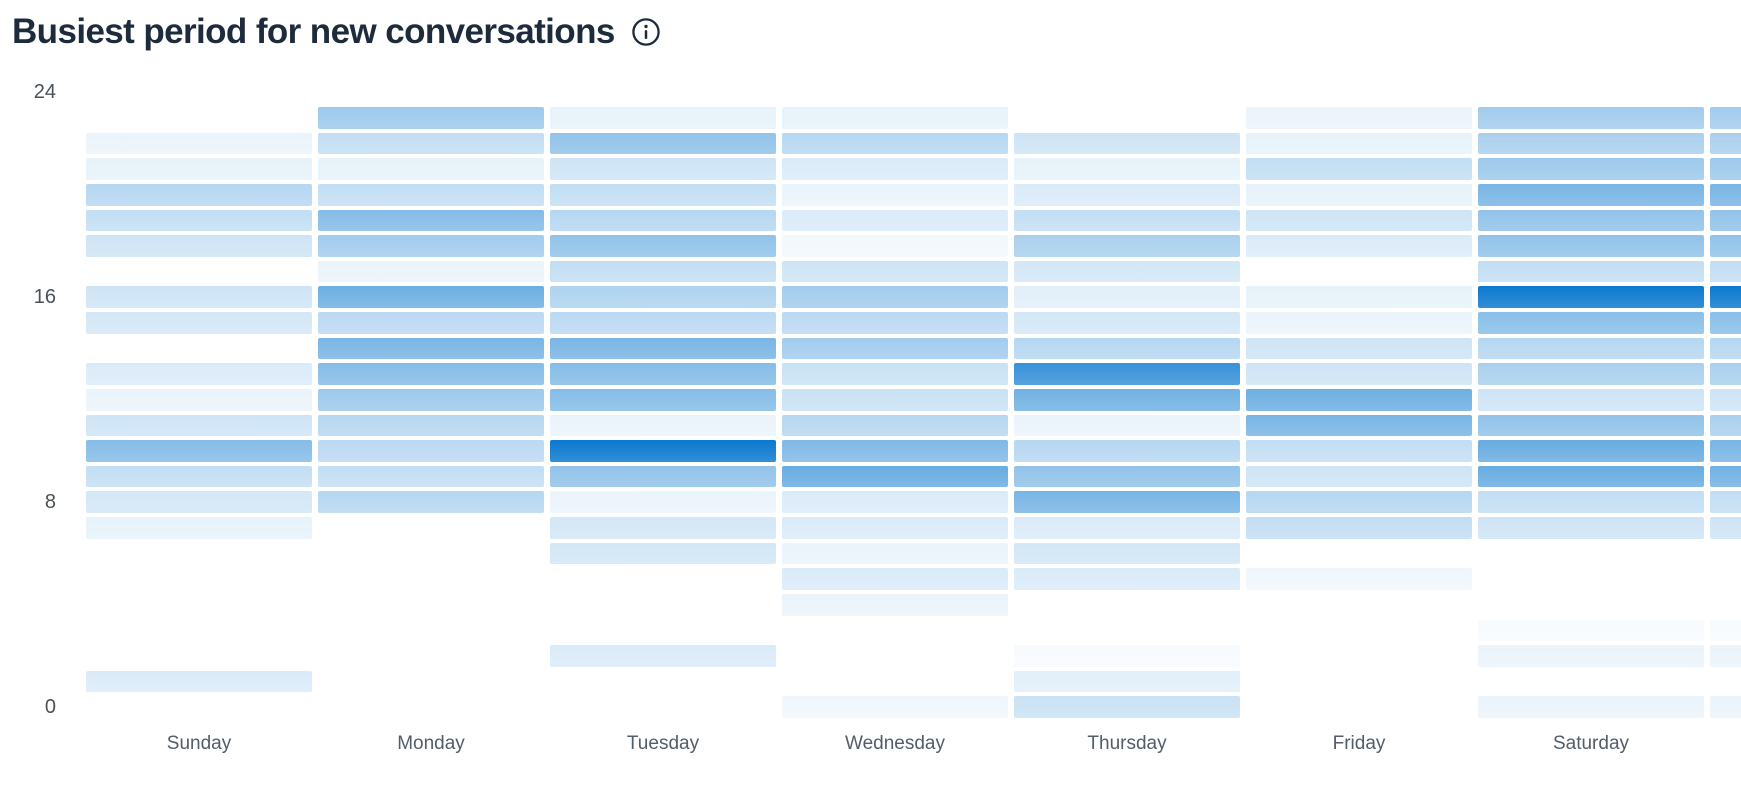 The image size is (1741, 803). Describe the element at coordinates (646, 32) in the screenshot. I see `info-icon` at that location.